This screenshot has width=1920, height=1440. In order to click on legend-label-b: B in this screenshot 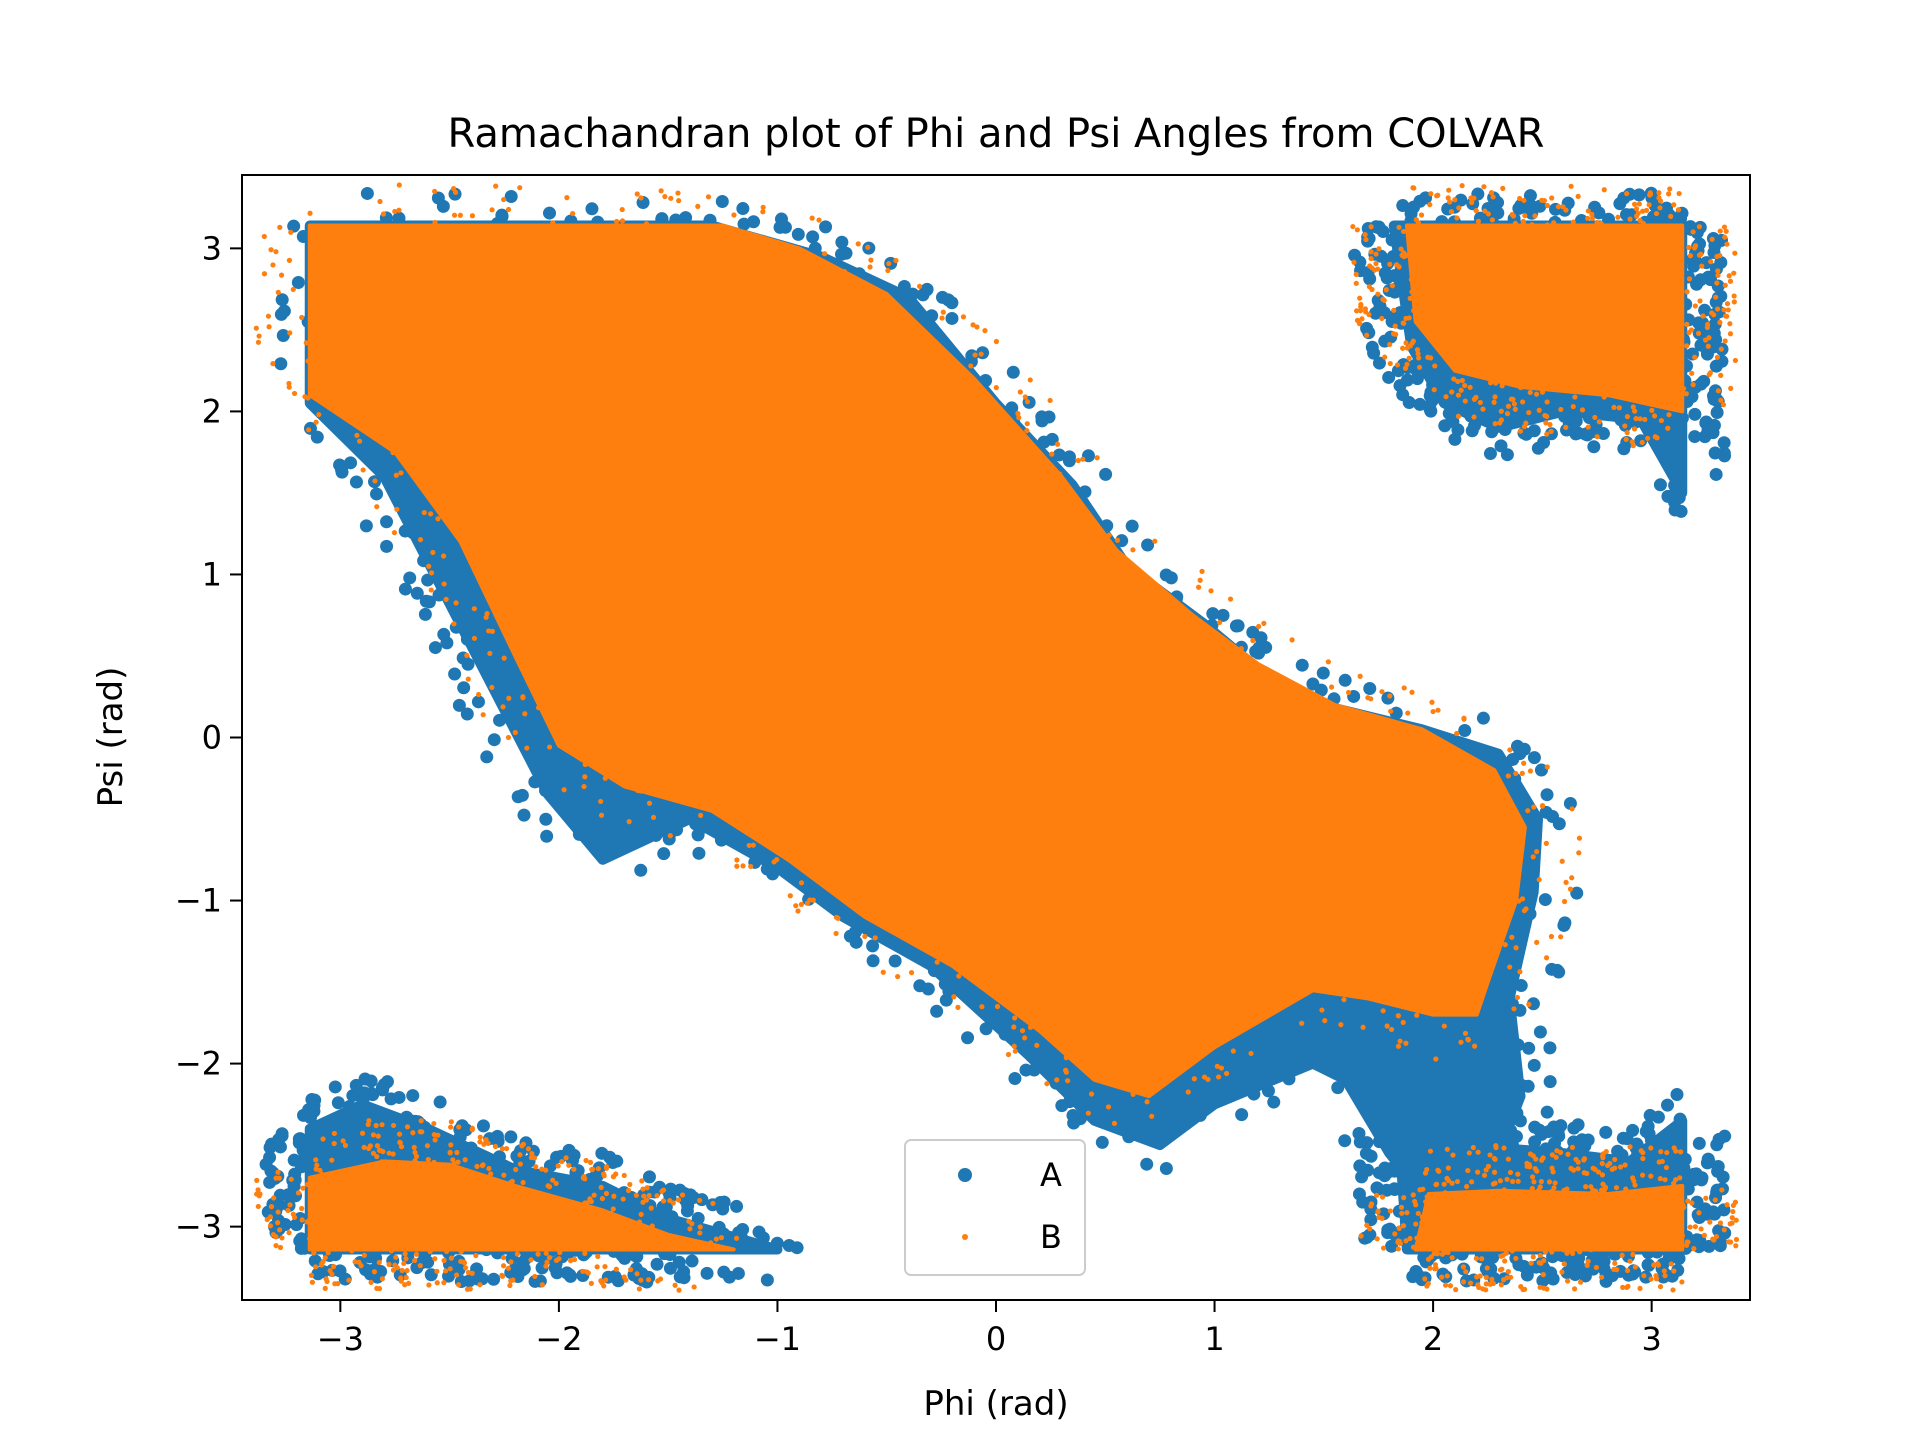, I will do `click(1051, 1237)`.